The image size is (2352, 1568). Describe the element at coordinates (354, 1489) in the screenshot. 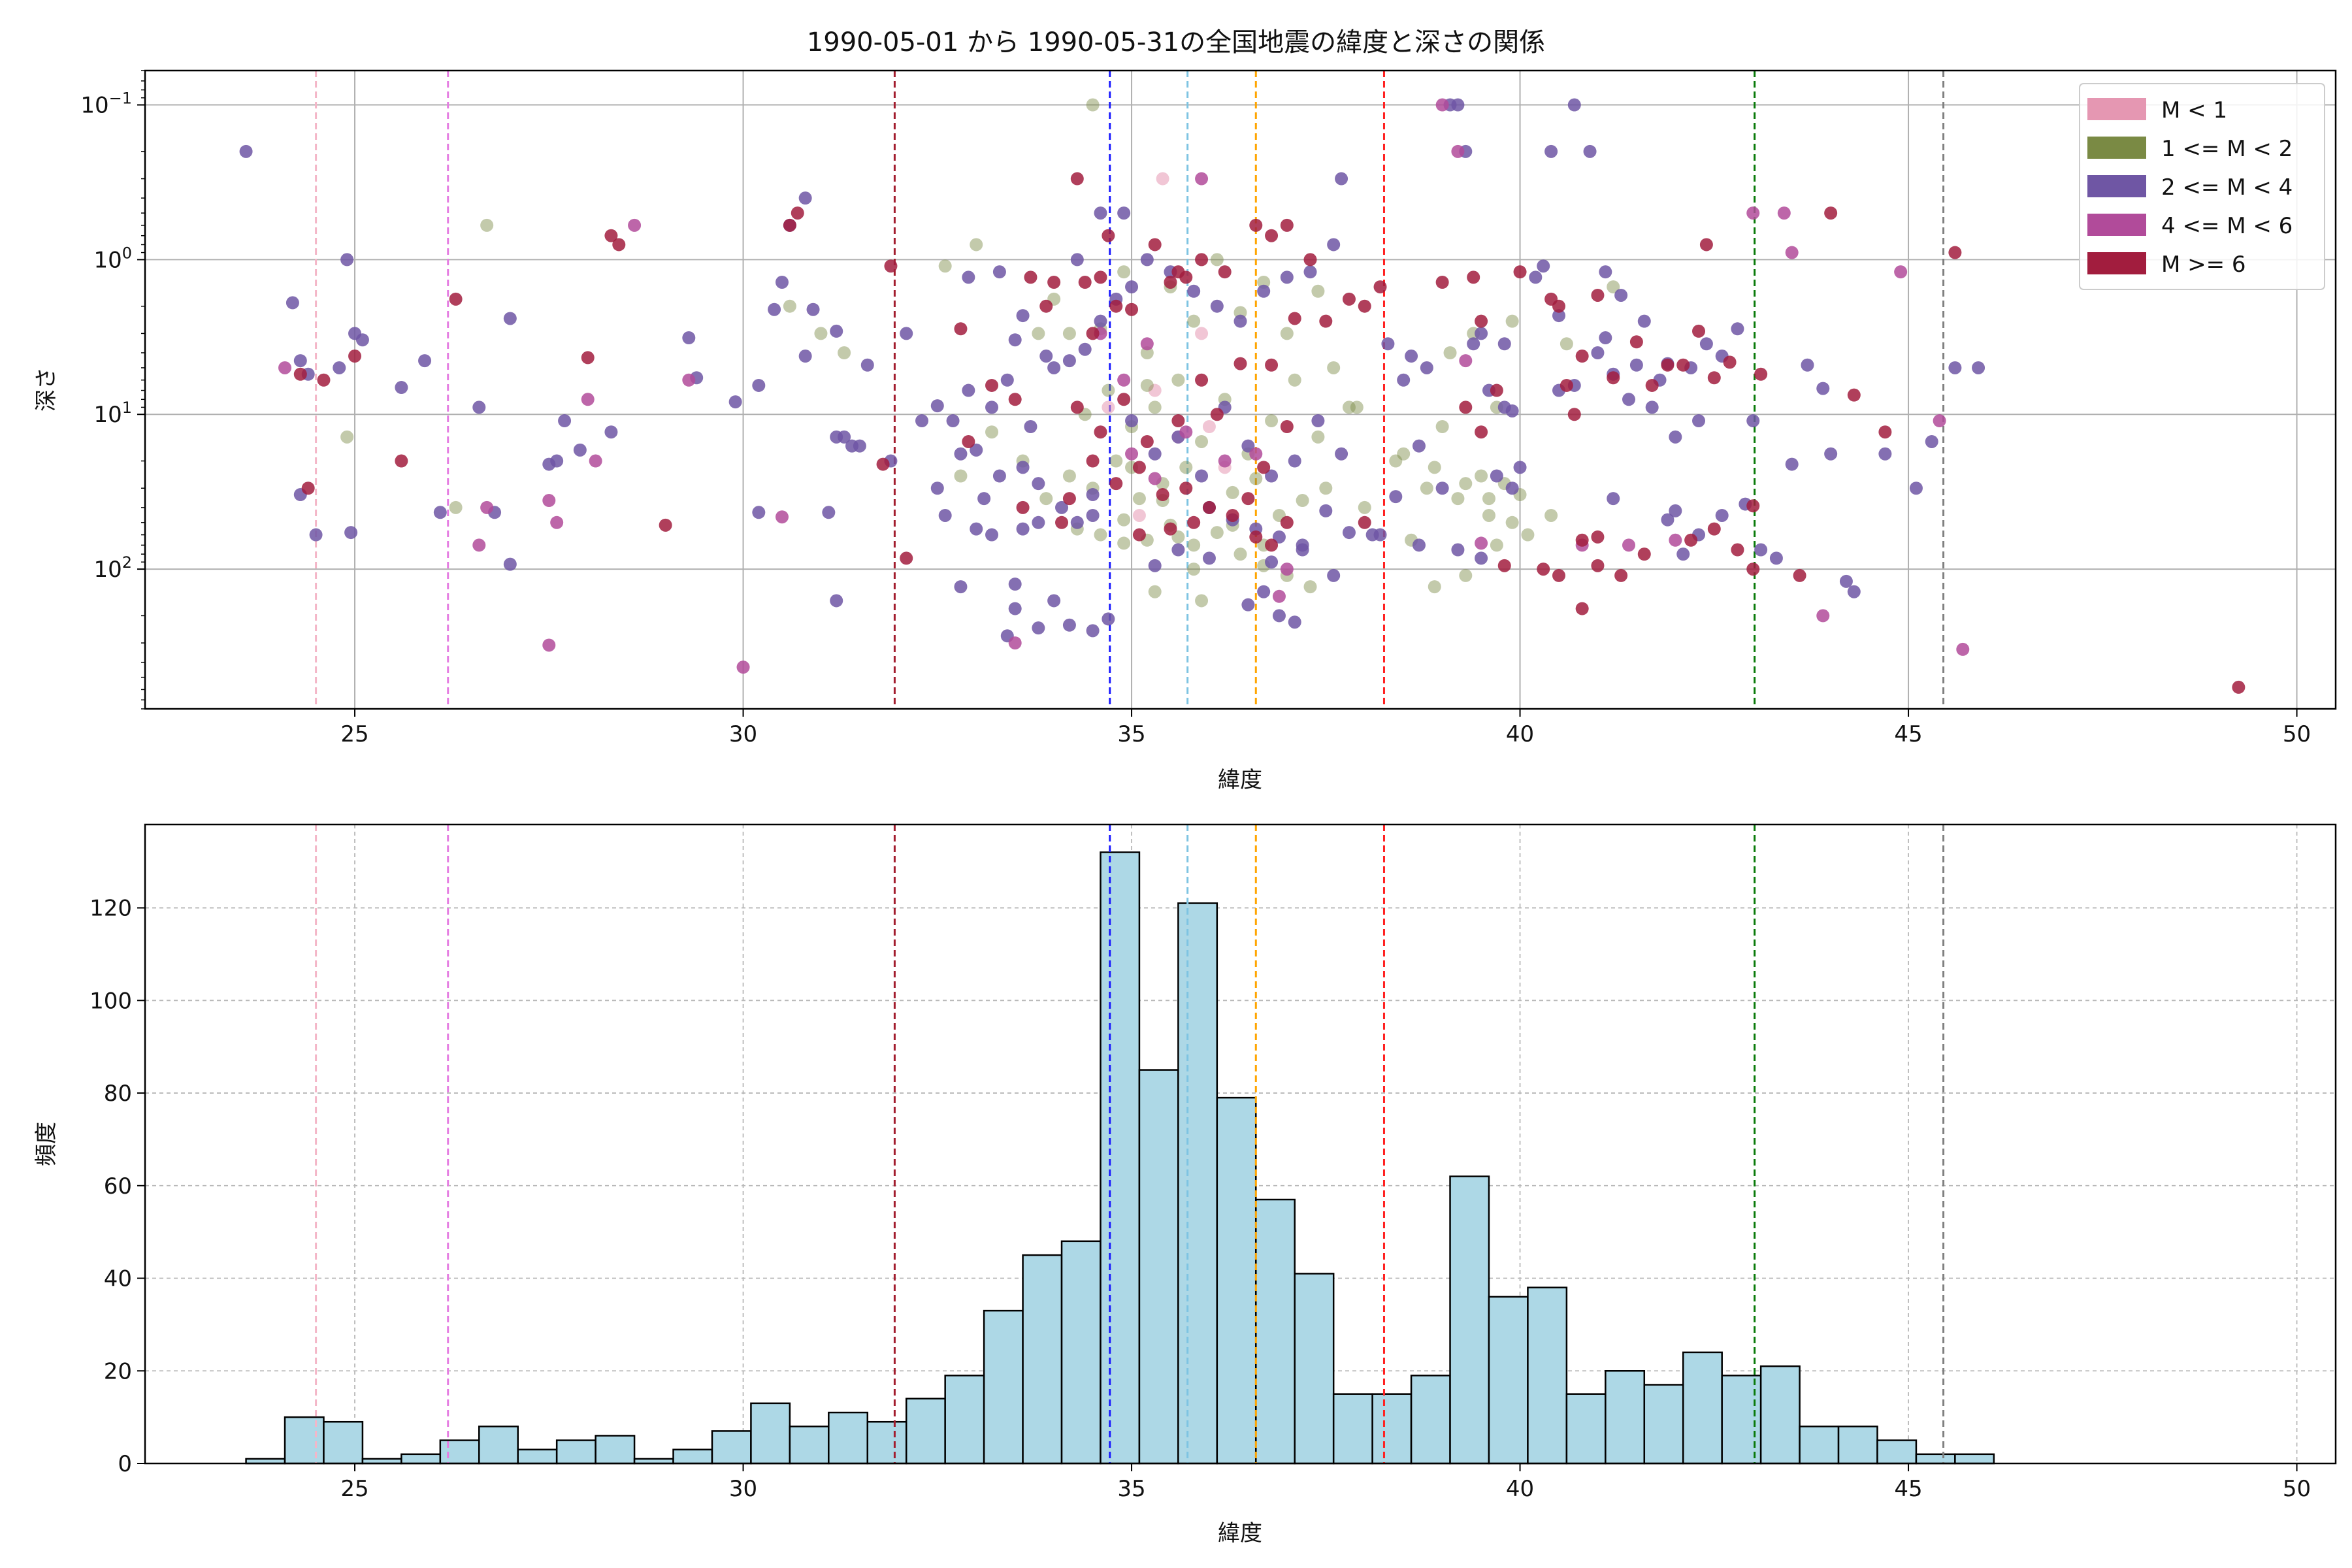

I see `histogram-x-tick-label: 25` at that location.